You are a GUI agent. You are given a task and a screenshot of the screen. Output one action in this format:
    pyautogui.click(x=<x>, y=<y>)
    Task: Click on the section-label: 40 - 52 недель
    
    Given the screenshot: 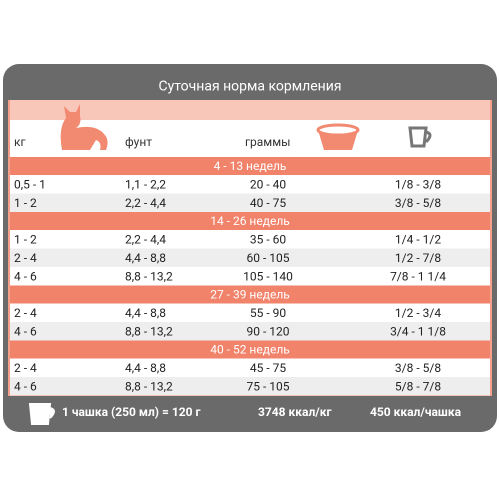 What is the action you would take?
    pyautogui.click(x=250, y=350)
    